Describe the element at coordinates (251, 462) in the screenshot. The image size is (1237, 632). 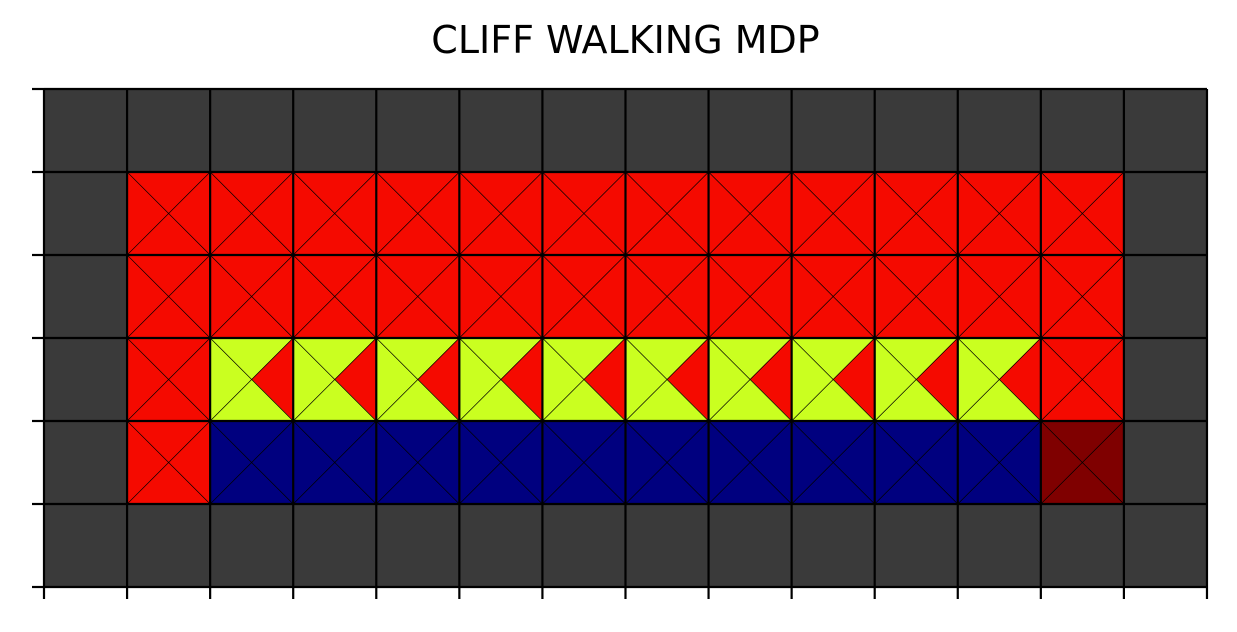
I see `cell-r4-c2-diagonal-b` at that location.